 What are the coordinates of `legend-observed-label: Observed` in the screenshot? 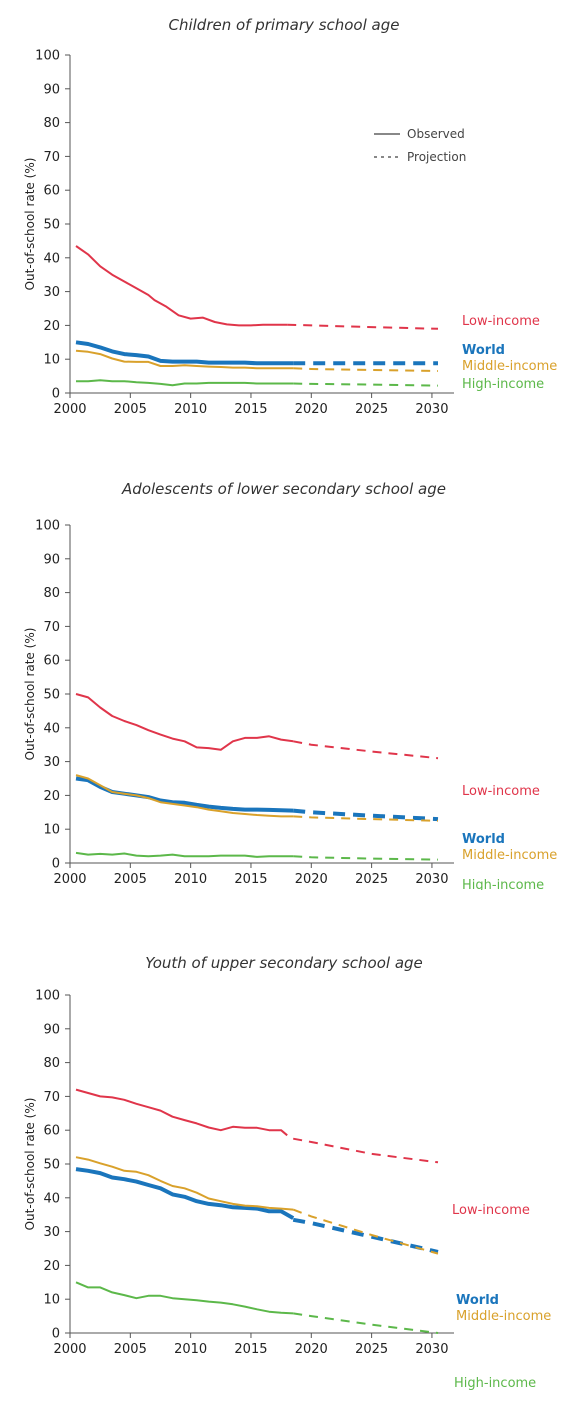 It's located at (436, 134).